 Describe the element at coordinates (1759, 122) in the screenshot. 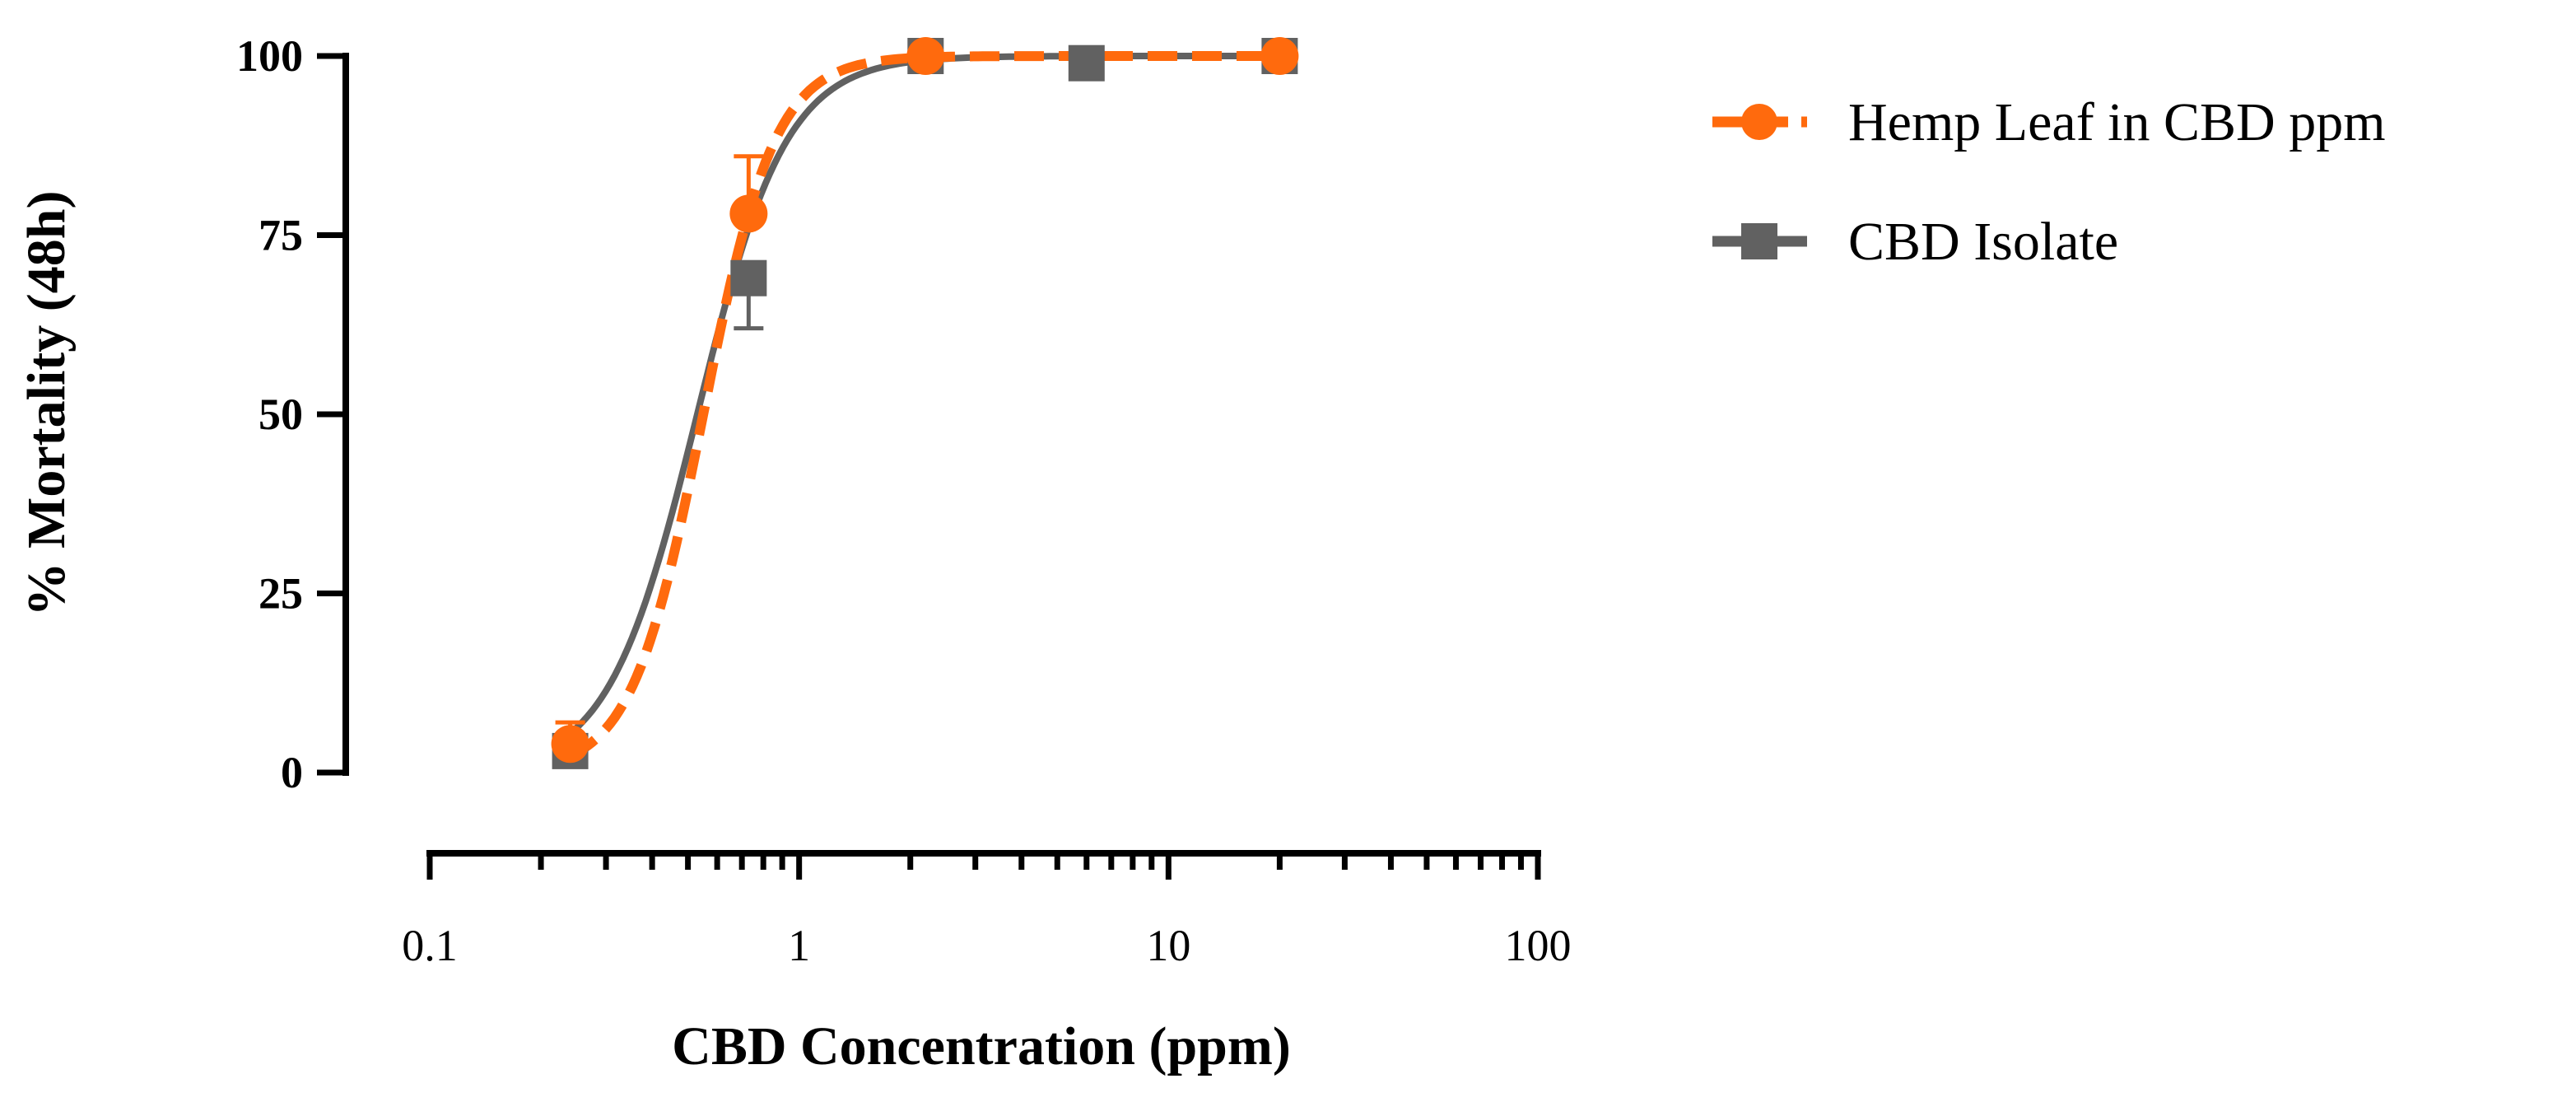

I see `legend-marker-hemp-leaf` at that location.